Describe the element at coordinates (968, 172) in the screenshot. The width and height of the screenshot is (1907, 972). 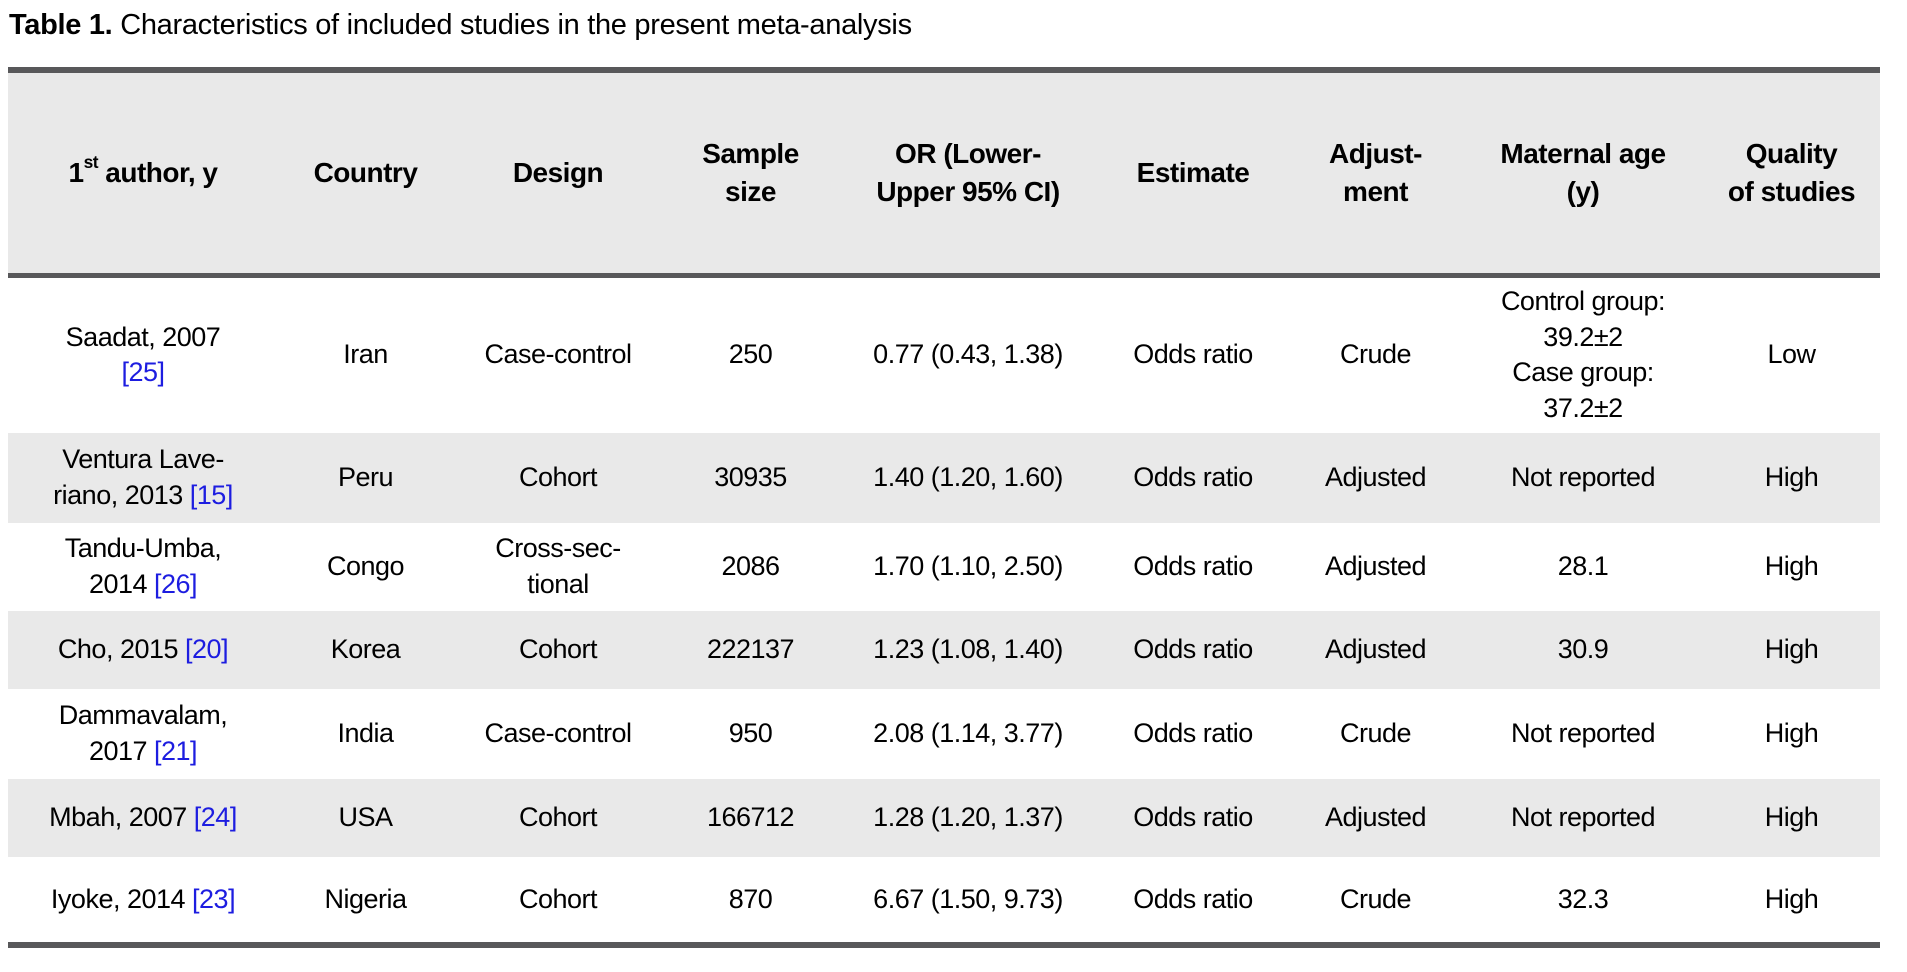
I see `column-header-or_ci: OR (Lower- Upper 95% CI)` at that location.